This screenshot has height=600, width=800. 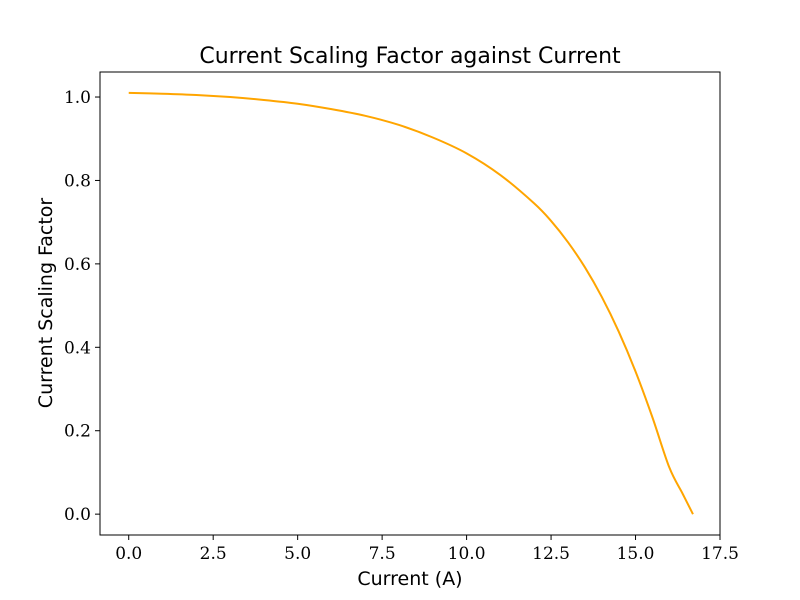 I want to click on x-tick-label: 12.5, so click(x=551, y=554).